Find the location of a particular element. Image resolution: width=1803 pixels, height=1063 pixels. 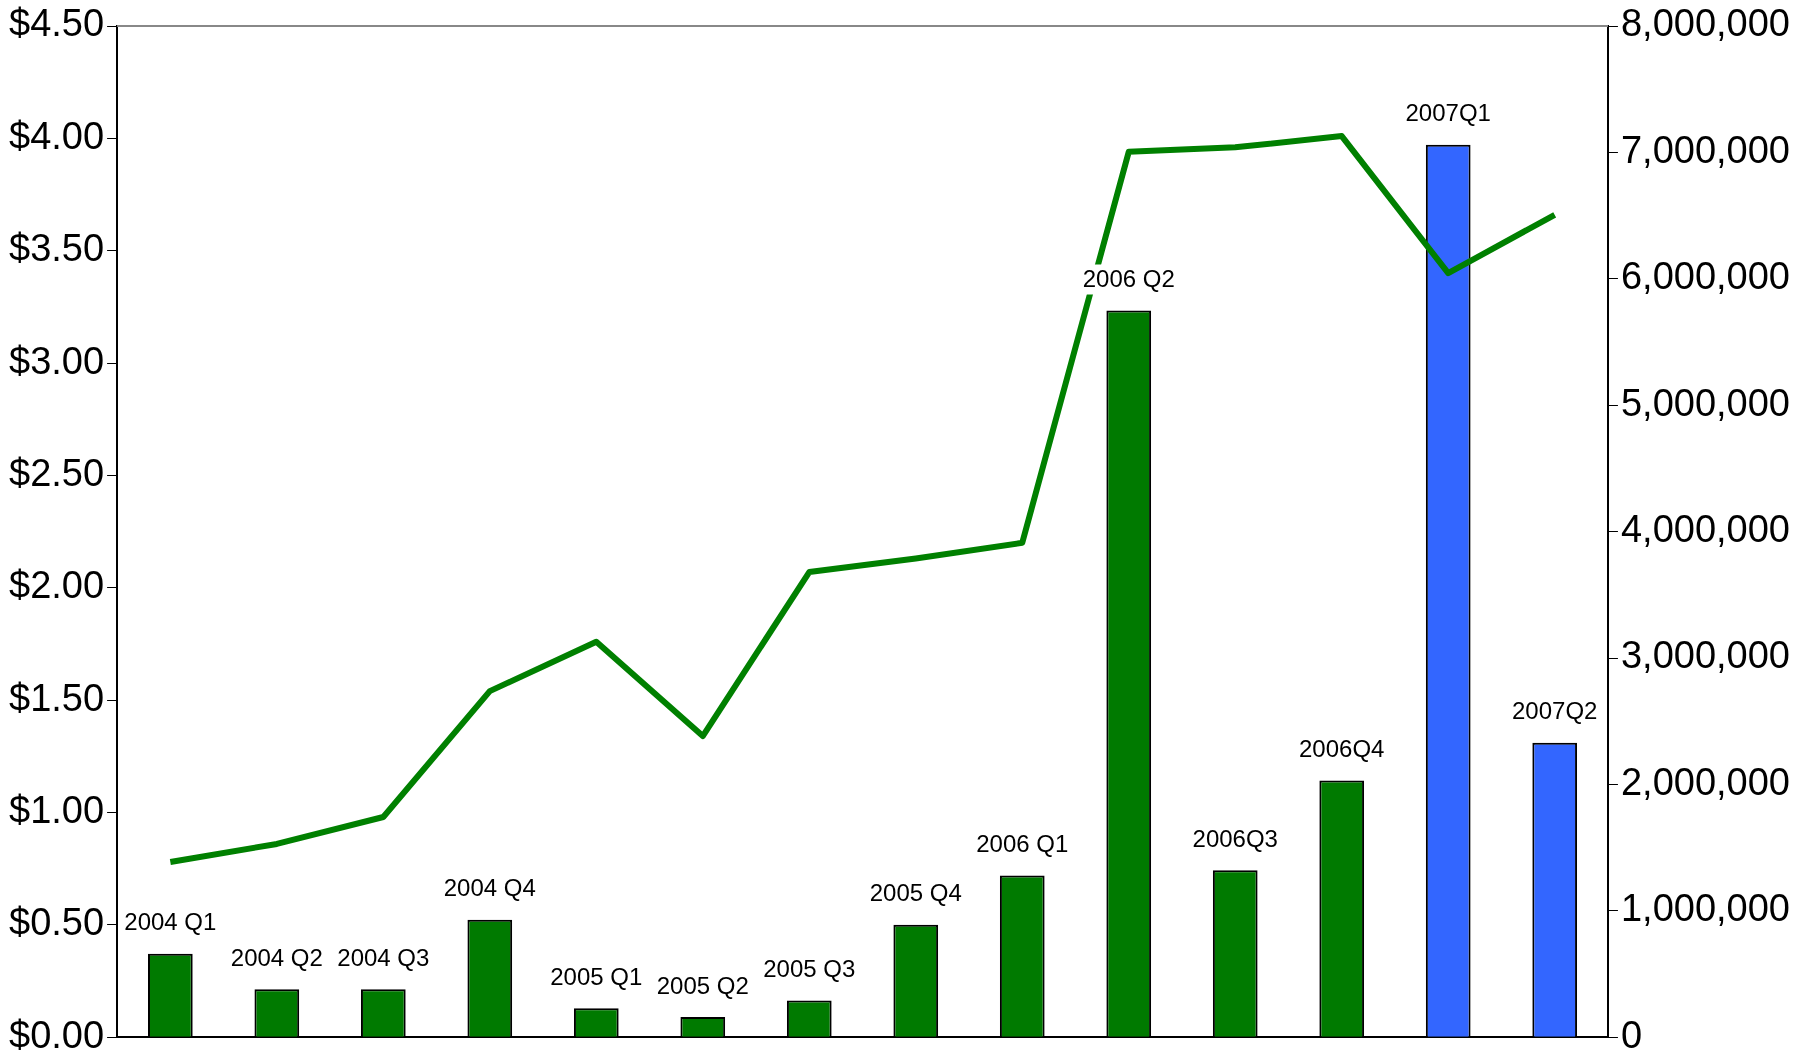

y2-tick-label: 6,000,000 is located at coordinates (1705, 276).